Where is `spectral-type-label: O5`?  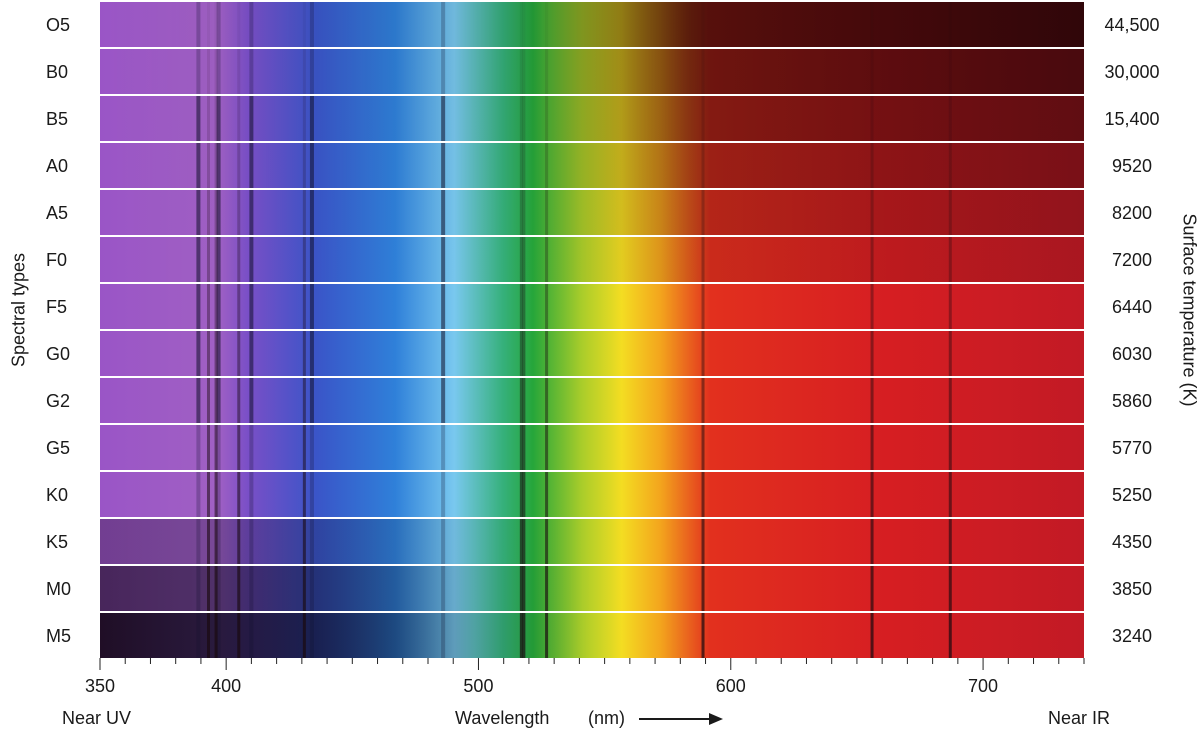
spectral-type-label: O5 is located at coordinates (58, 24).